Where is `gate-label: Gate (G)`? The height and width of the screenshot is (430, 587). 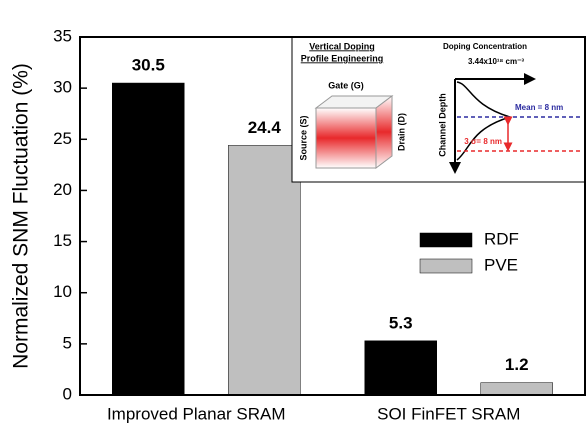
gate-label: Gate (G) is located at coordinates (346, 85).